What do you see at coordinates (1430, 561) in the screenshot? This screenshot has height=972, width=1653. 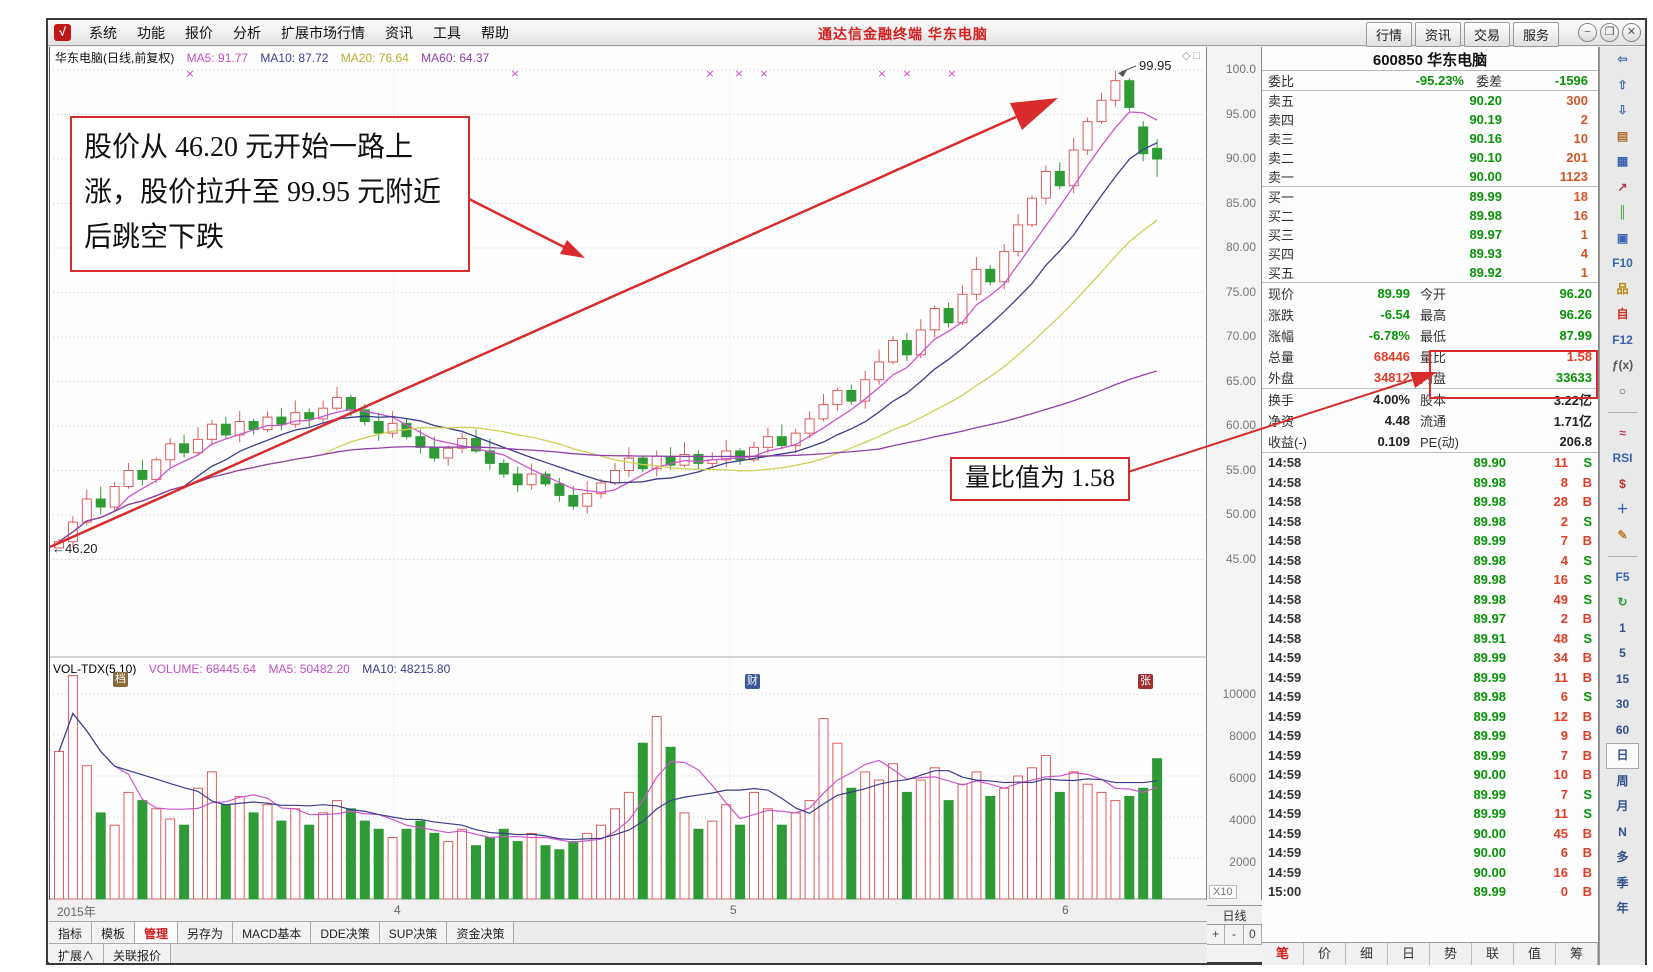 I see `tick-trade-row: 14:58 89.98 4 S` at bounding box center [1430, 561].